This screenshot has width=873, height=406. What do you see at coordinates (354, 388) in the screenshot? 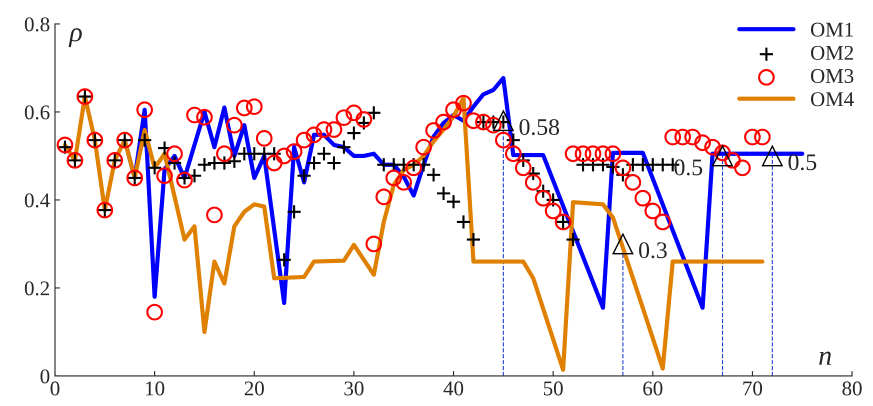
I see `x-tick-label: 30` at bounding box center [354, 388].